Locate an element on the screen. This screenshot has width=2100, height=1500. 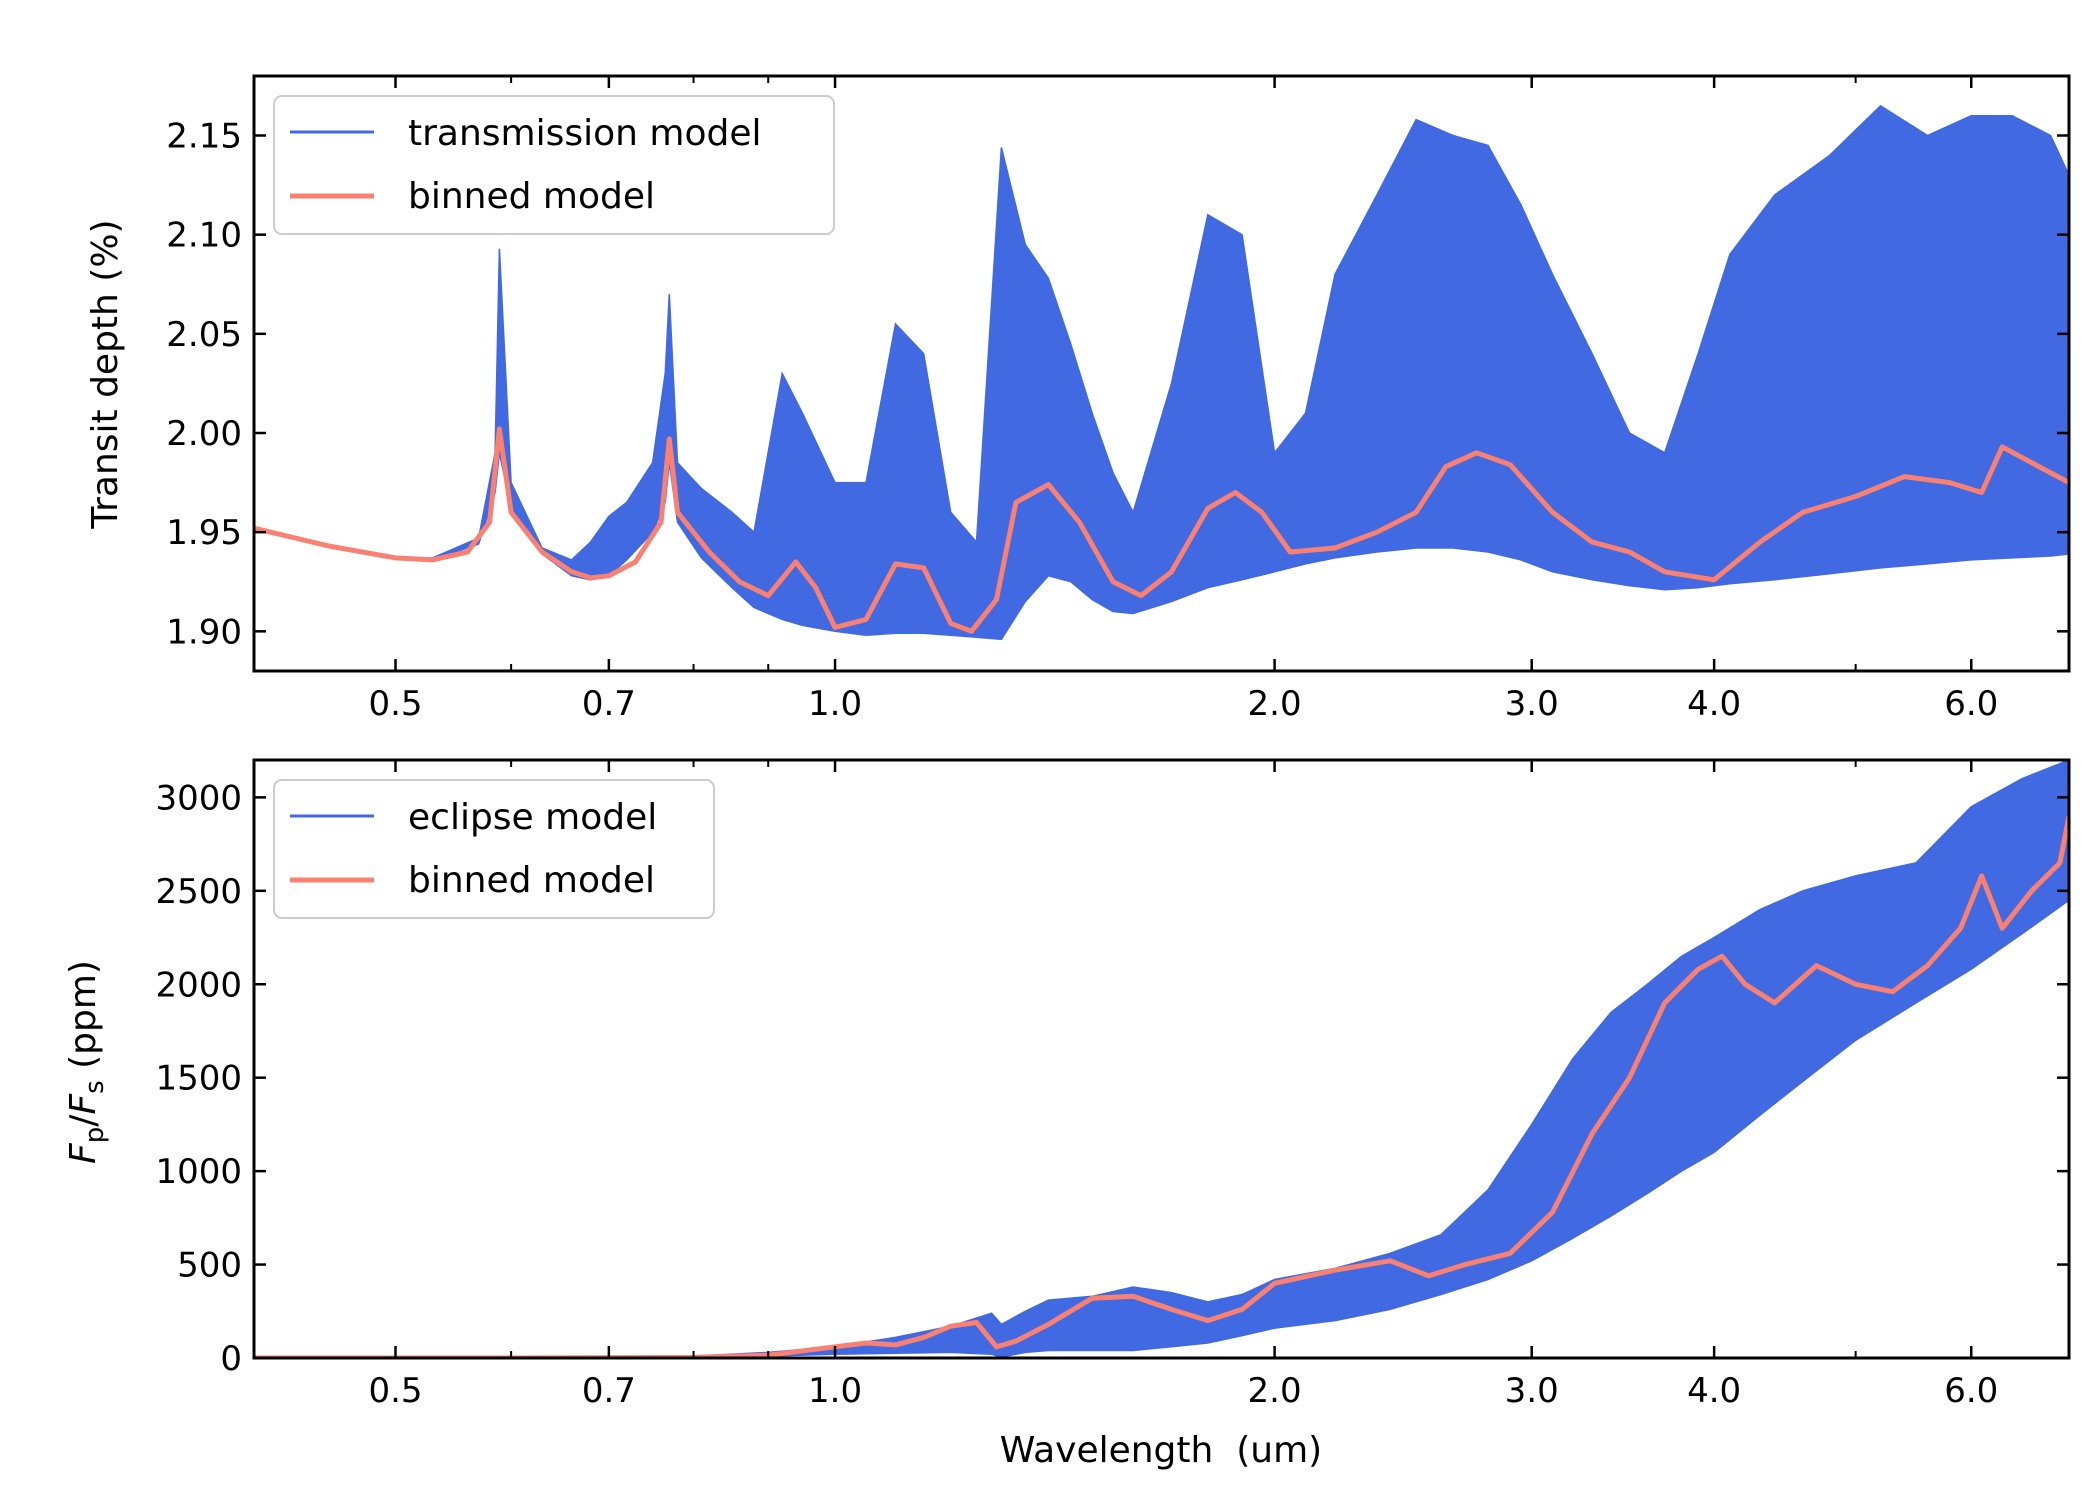
y-tick-label: 2.00 is located at coordinates (204, 434).